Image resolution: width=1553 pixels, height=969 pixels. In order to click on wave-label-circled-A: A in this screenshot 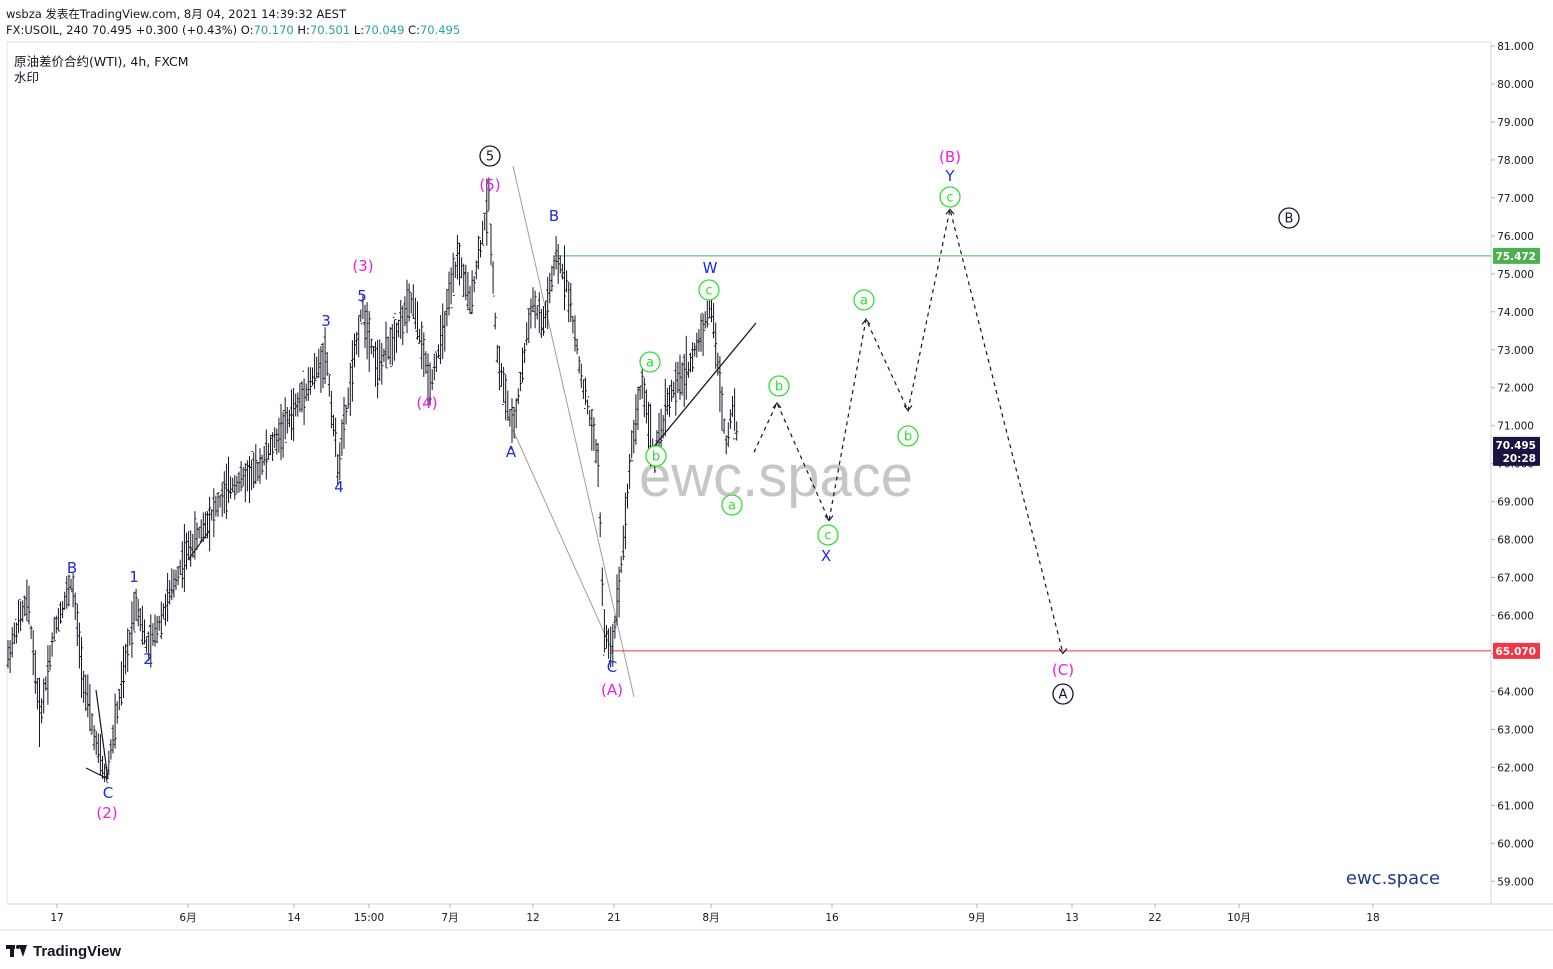, I will do `click(1063, 694)`.